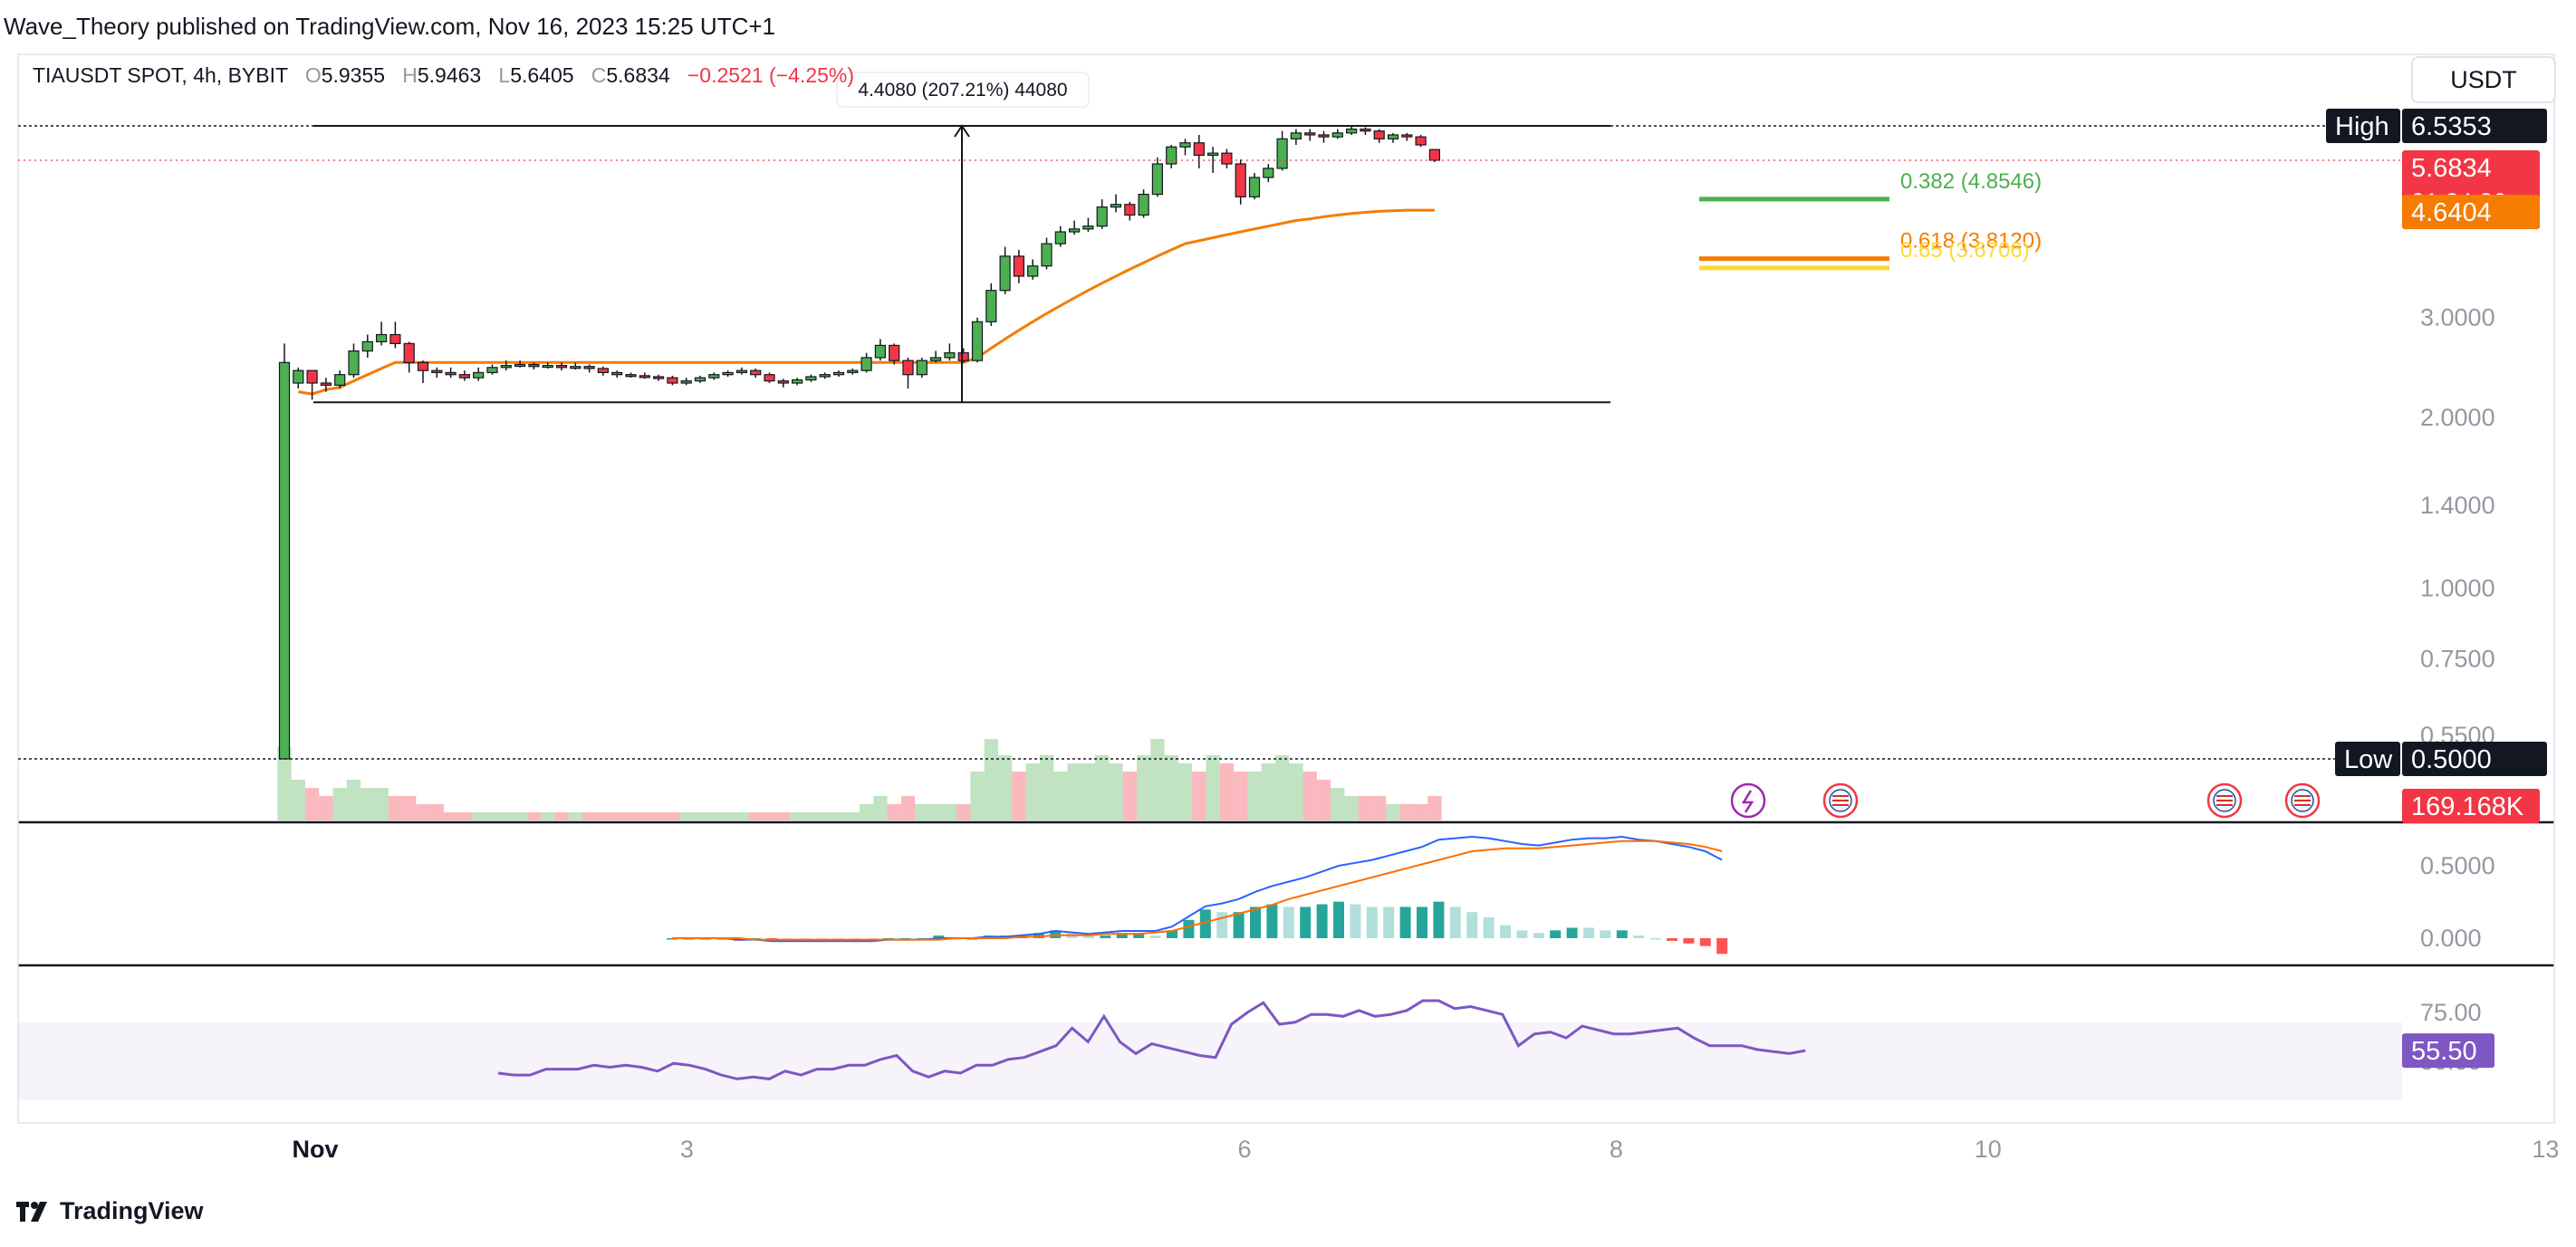 The height and width of the screenshot is (1247, 2576). What do you see at coordinates (2451, 126) in the screenshot?
I see `high-value-badge-text: 6.5353` at bounding box center [2451, 126].